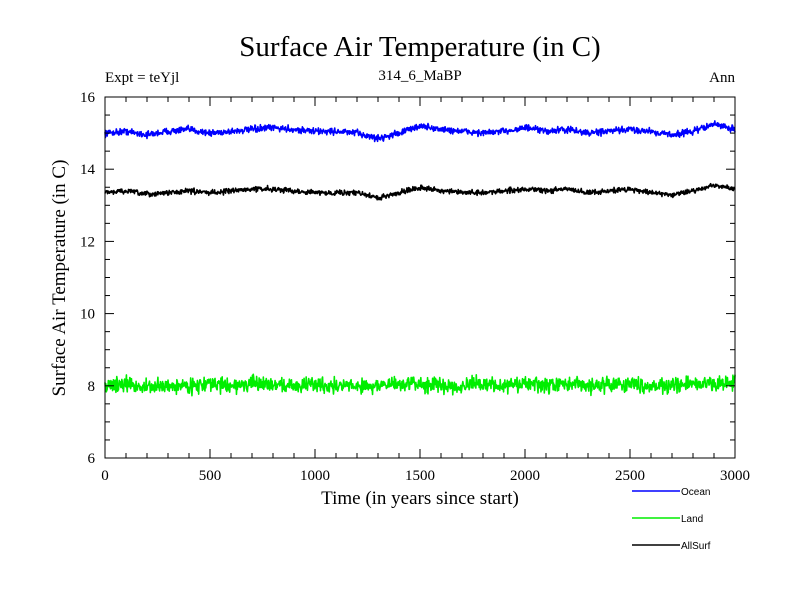 The height and width of the screenshot is (600, 800). What do you see at coordinates (420, 385) in the screenshot?
I see `series-line-land` at bounding box center [420, 385].